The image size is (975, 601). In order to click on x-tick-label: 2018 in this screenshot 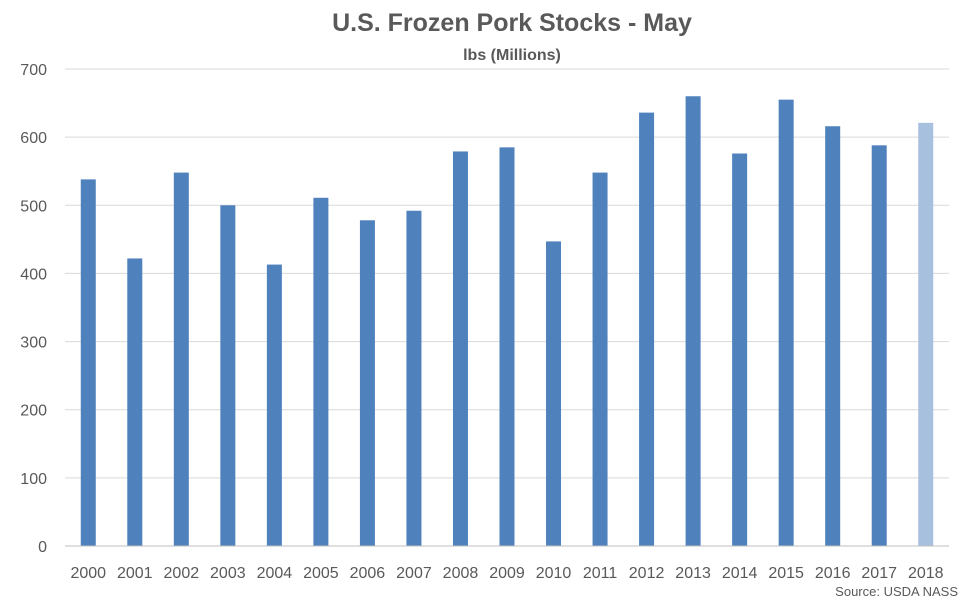, I will do `click(926, 573)`.